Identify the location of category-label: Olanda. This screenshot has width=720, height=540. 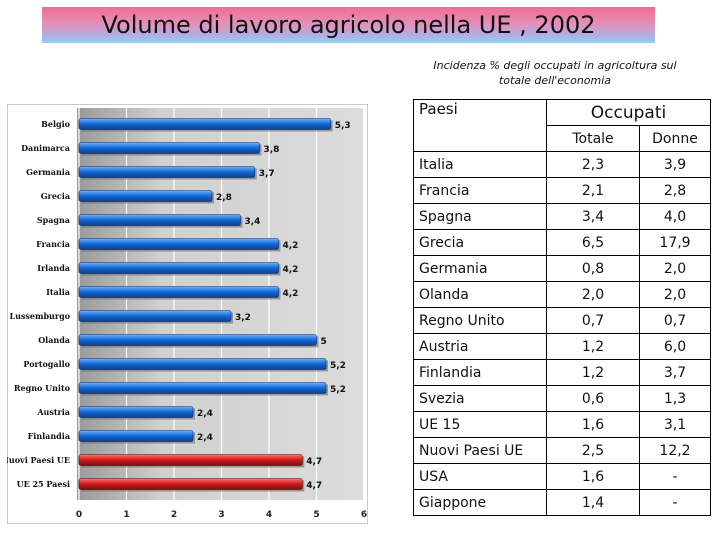
(54, 340).